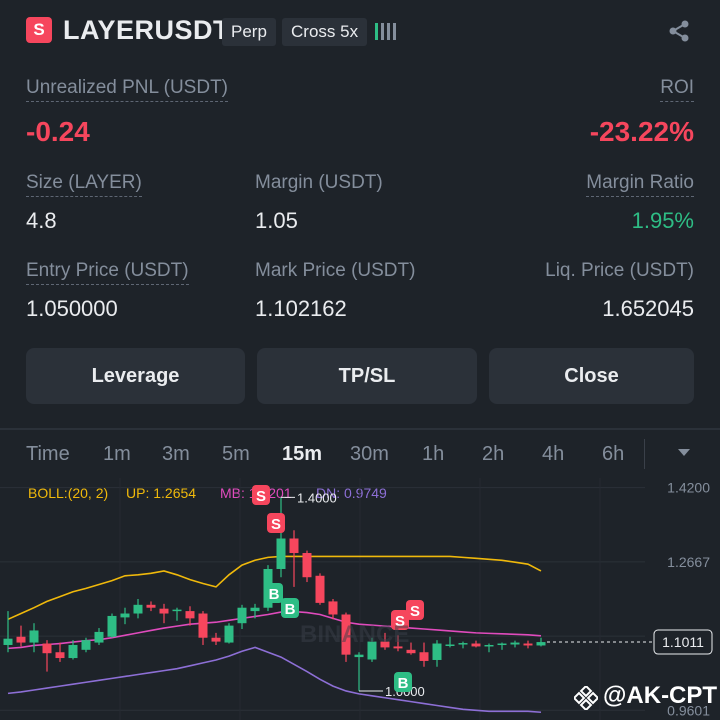 This screenshot has height=720, width=720. Describe the element at coordinates (354, 634) in the screenshot. I see `exchange-watermark: BINANCE` at that location.